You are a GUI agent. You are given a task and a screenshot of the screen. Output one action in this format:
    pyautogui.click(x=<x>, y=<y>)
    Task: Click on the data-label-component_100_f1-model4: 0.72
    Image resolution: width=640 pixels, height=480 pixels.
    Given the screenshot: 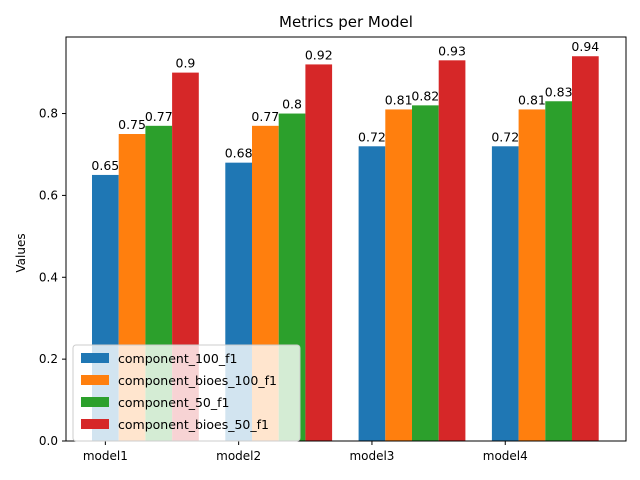 What is the action you would take?
    pyautogui.click(x=505, y=136)
    